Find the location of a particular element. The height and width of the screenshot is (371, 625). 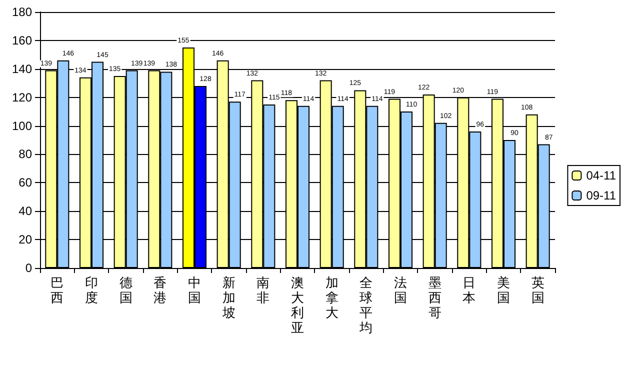

x-tick-label: 法国 is located at coordinates (400, 291).